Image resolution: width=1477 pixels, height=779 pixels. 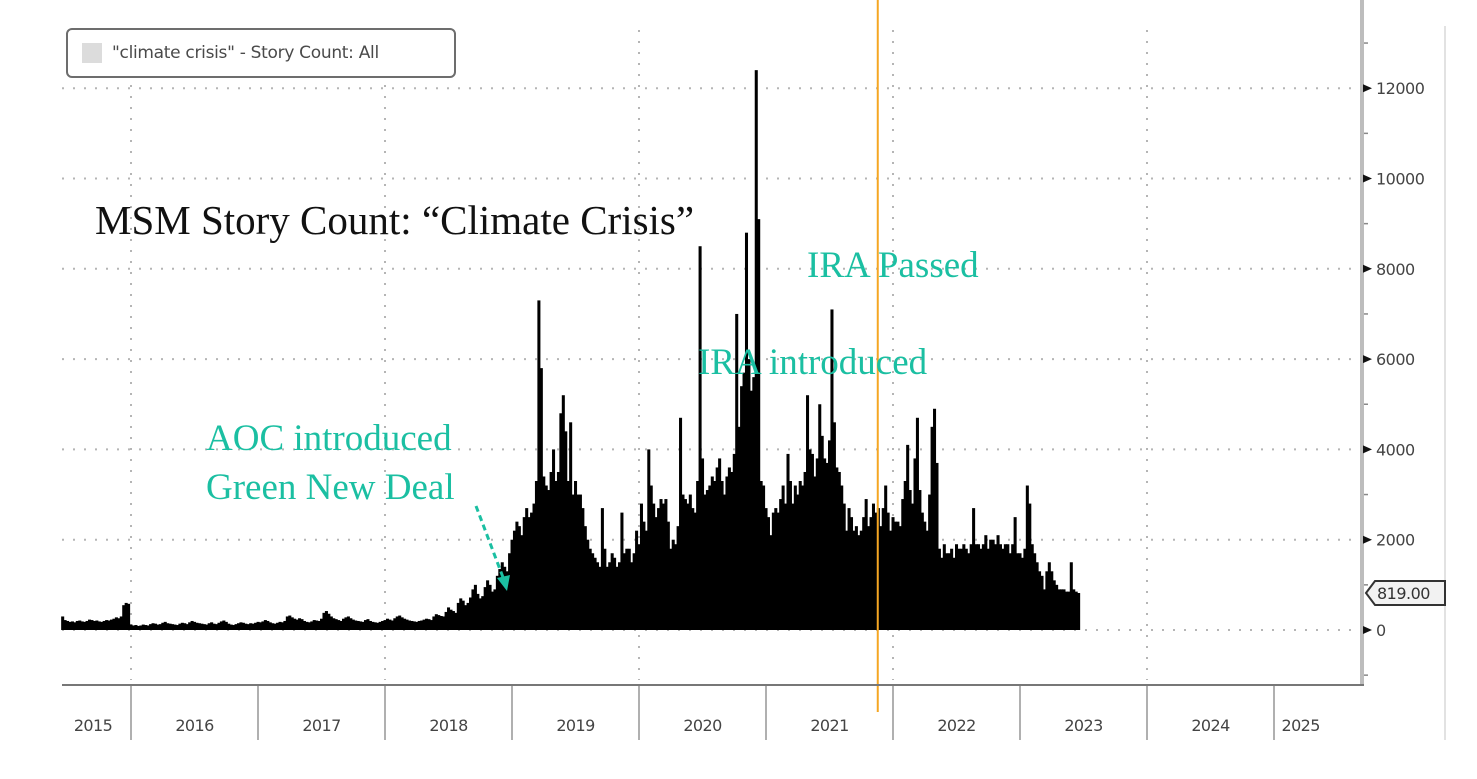 I want to click on x-tick-label: 2018, so click(x=448, y=725).